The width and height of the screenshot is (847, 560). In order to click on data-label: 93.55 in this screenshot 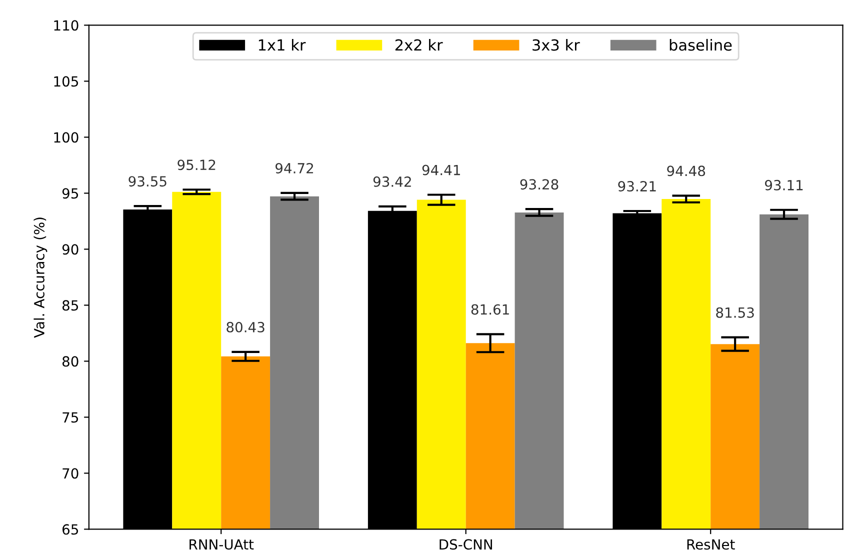, I will do `click(147, 181)`.